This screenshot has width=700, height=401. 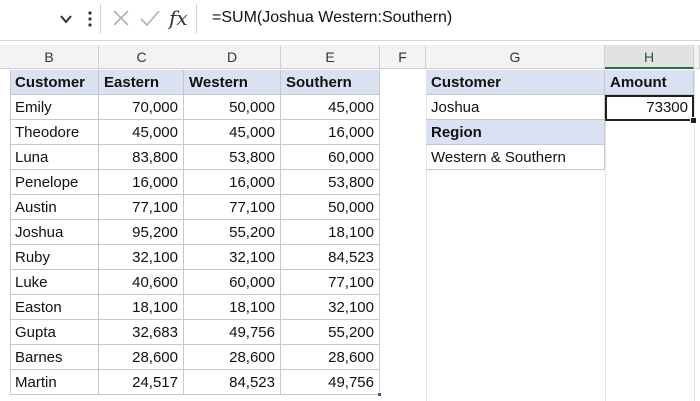 What do you see at coordinates (54, 157) in the screenshot?
I see `customer-cell: Luna` at bounding box center [54, 157].